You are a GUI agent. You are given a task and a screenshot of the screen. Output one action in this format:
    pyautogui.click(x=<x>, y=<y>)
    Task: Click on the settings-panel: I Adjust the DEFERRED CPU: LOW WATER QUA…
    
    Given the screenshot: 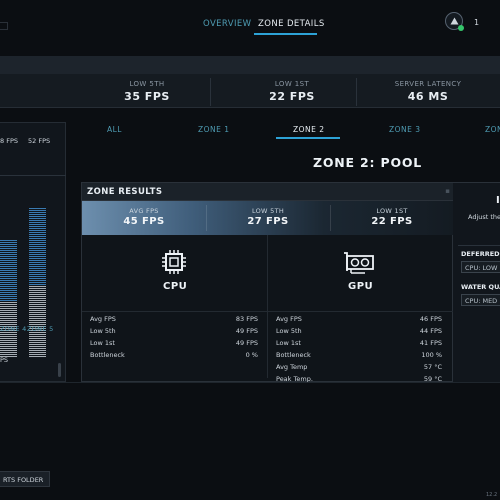 What is the action you would take?
    pyautogui.click(x=476, y=282)
    